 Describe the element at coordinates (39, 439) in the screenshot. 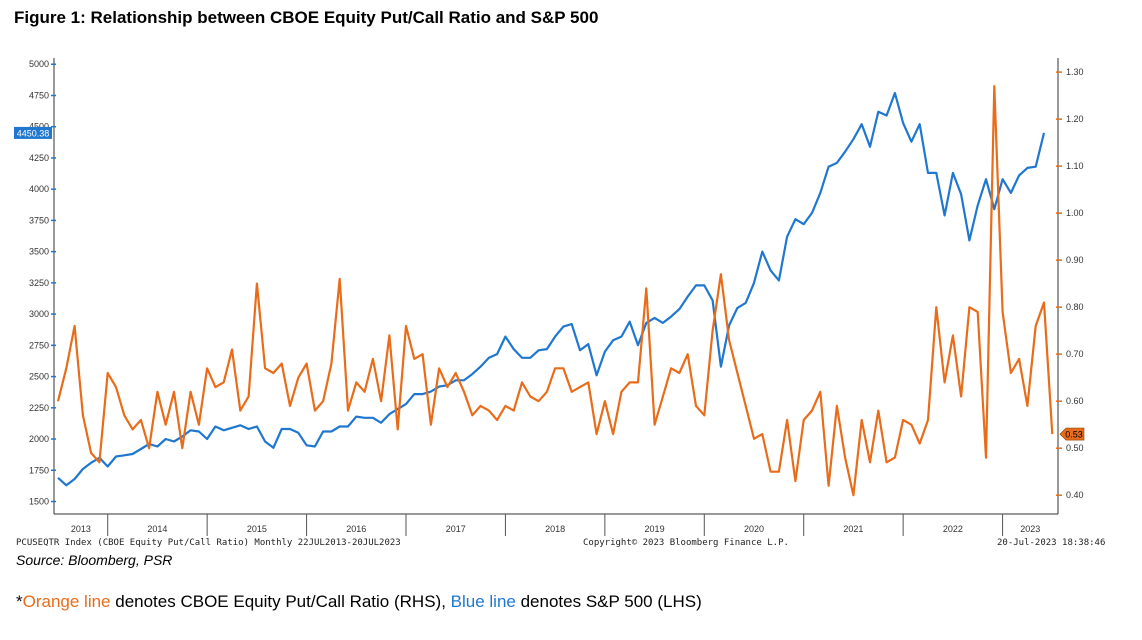

I see `left-tick-label: 2000` at that location.